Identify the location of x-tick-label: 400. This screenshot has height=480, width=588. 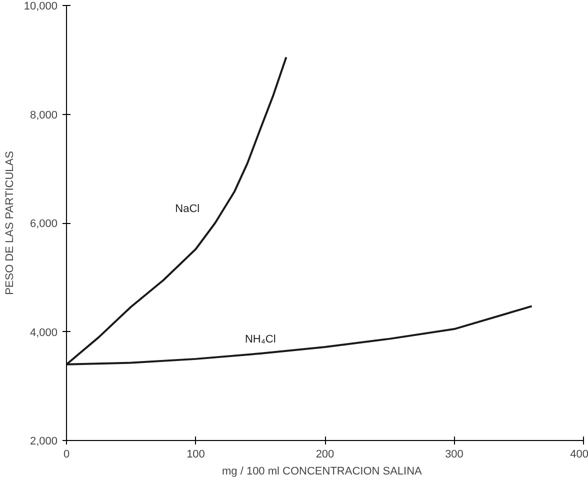
(579, 454).